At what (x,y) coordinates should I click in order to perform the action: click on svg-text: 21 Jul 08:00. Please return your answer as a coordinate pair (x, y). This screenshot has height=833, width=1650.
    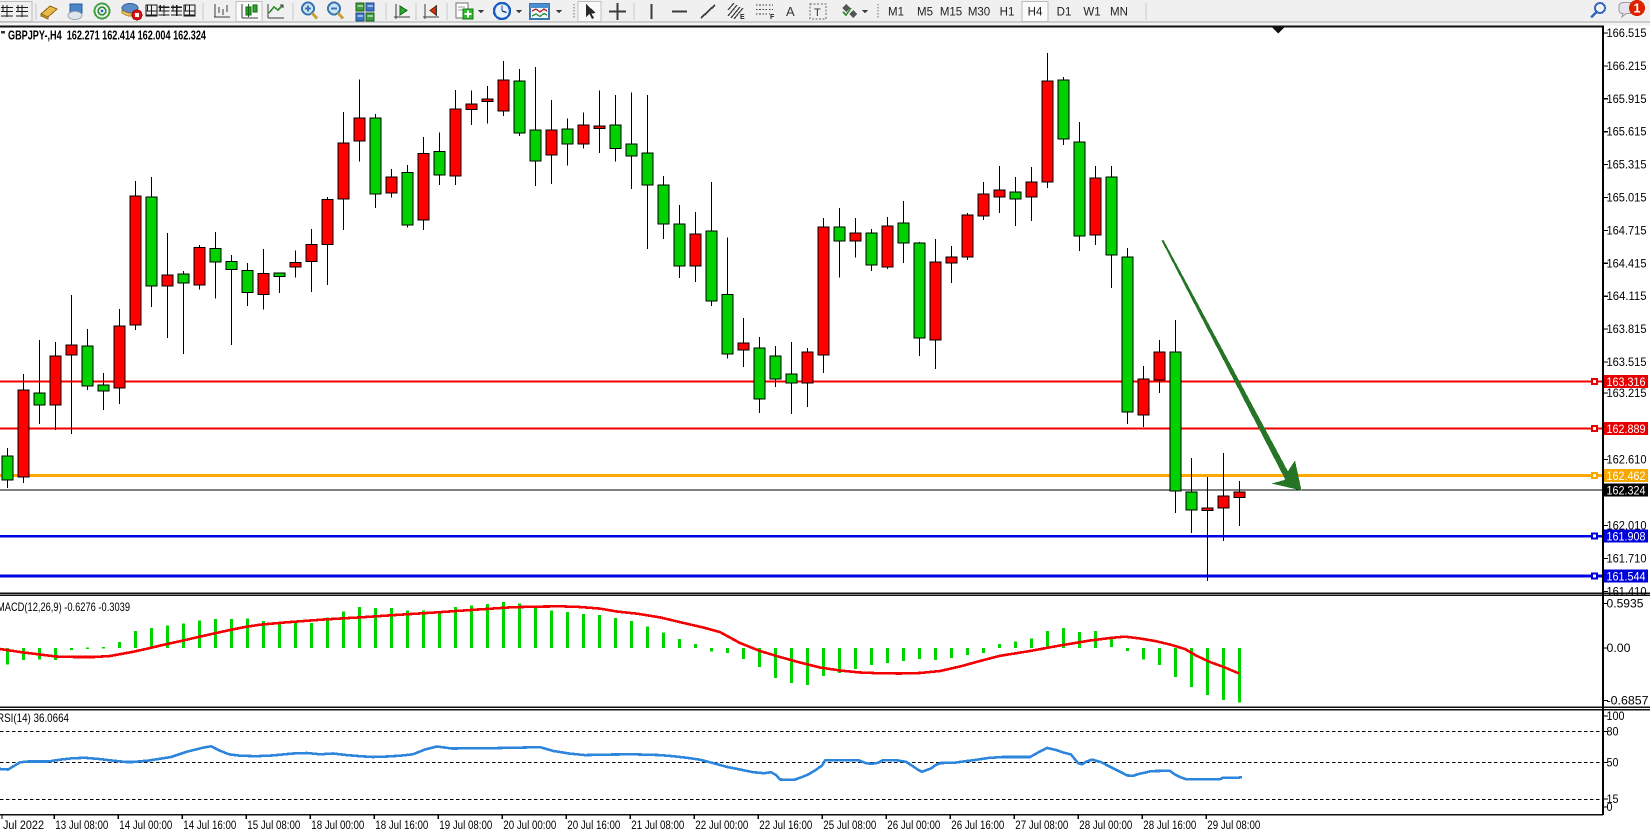
    Looking at the image, I should click on (657, 826).